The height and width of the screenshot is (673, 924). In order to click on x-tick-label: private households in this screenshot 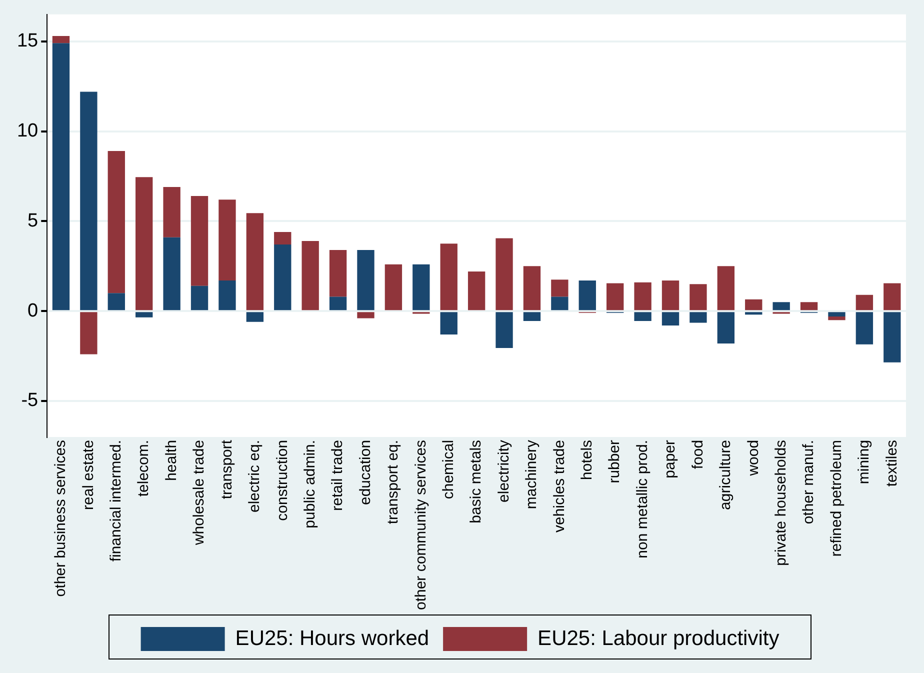, I will do `click(781, 503)`.